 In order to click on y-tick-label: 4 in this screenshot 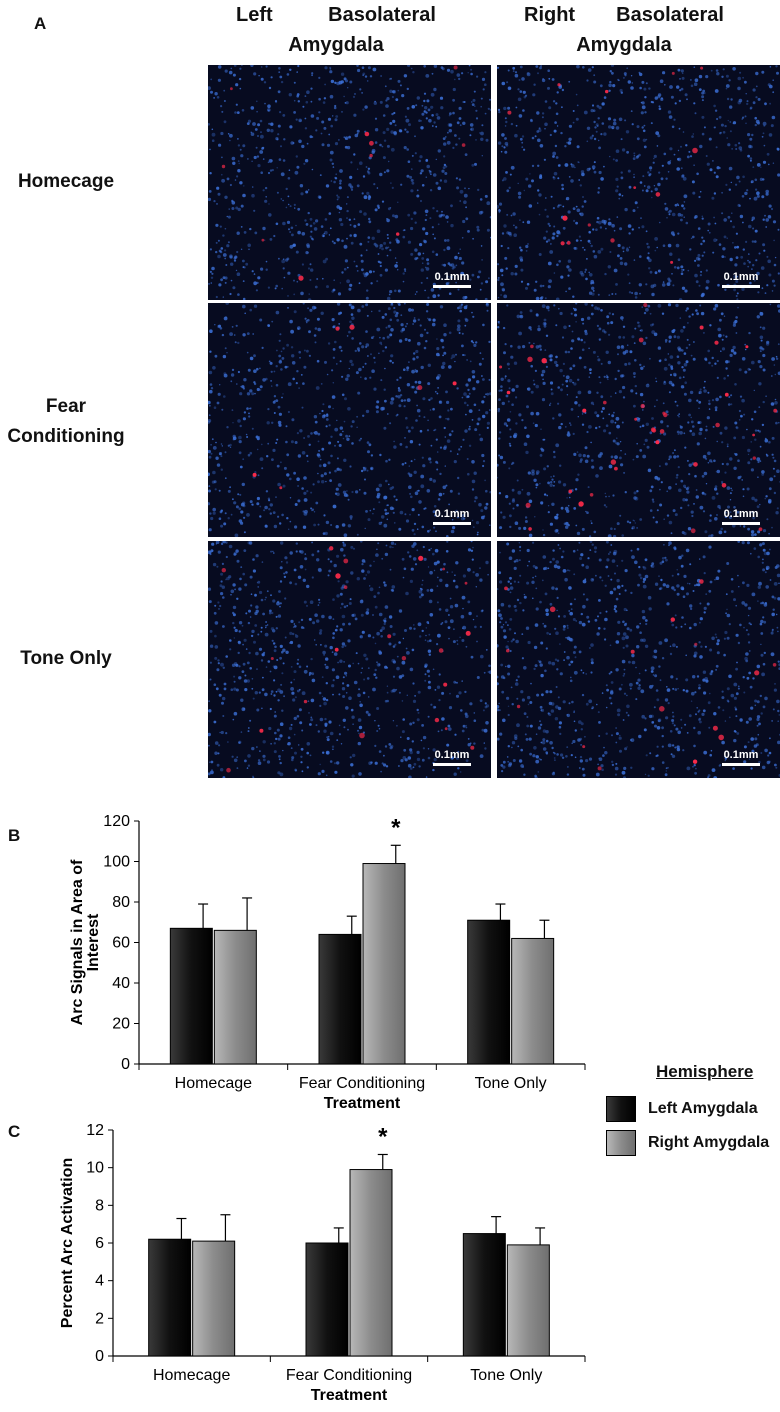, I will do `click(99, 1281)`.